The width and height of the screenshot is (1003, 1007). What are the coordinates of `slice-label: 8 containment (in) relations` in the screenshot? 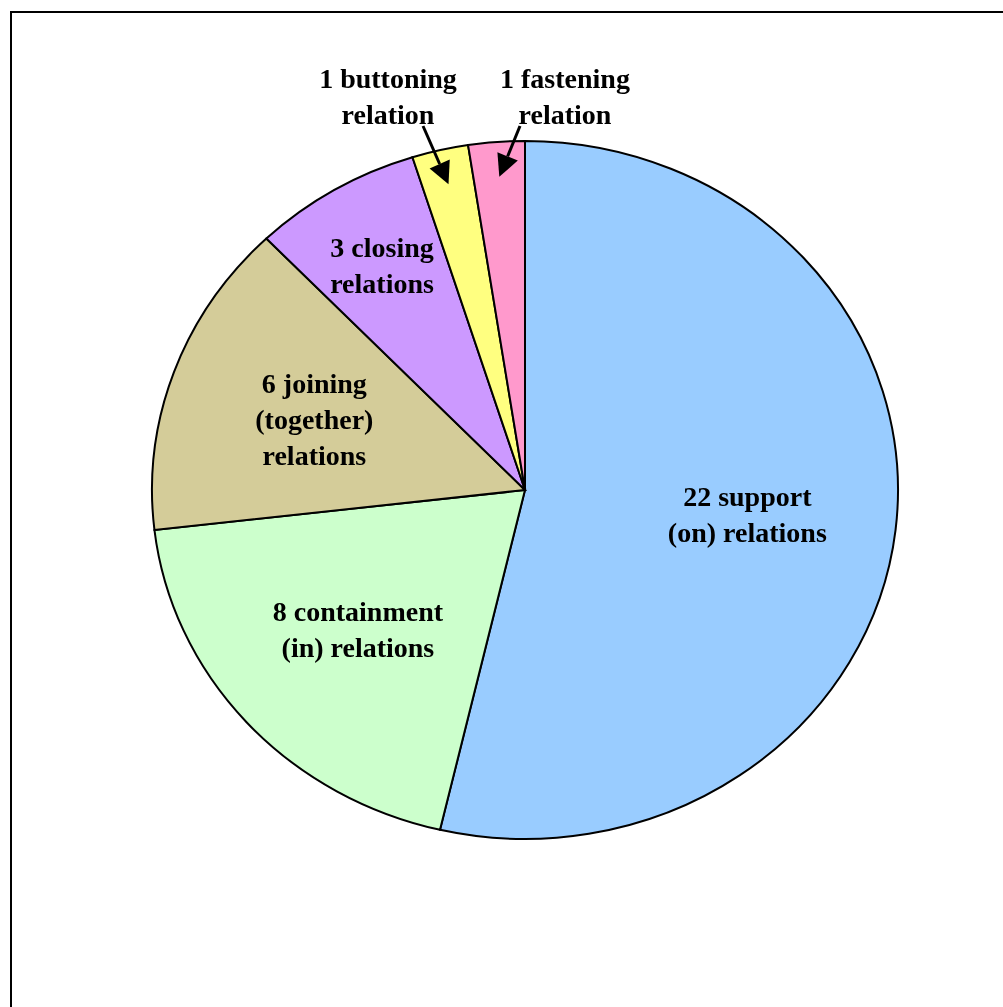 It's located at (358, 630).